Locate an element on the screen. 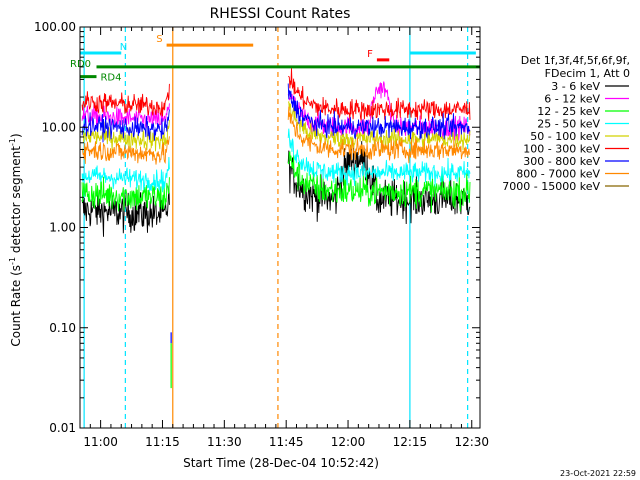 The height and width of the screenshot is (480, 640). flag-label-2: S is located at coordinates (159, 39).